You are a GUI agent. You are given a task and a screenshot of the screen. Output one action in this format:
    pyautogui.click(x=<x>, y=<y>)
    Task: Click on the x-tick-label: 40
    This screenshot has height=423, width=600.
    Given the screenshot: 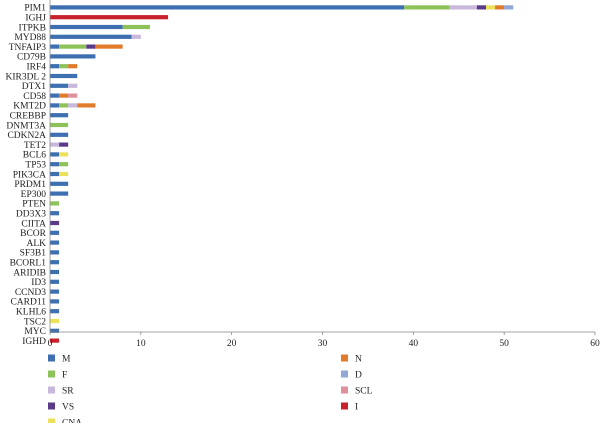 What is the action you would take?
    pyautogui.click(x=414, y=344)
    